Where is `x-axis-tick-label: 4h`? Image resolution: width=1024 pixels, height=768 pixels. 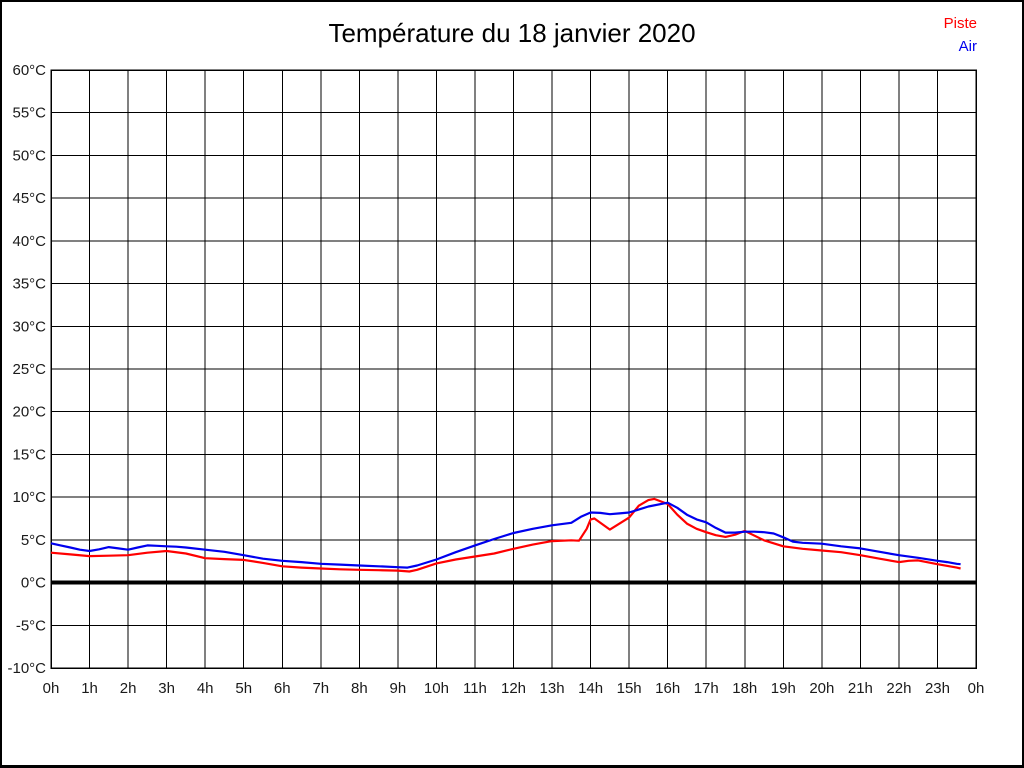
x-axis-tick-label: 4h is located at coordinates (205, 688).